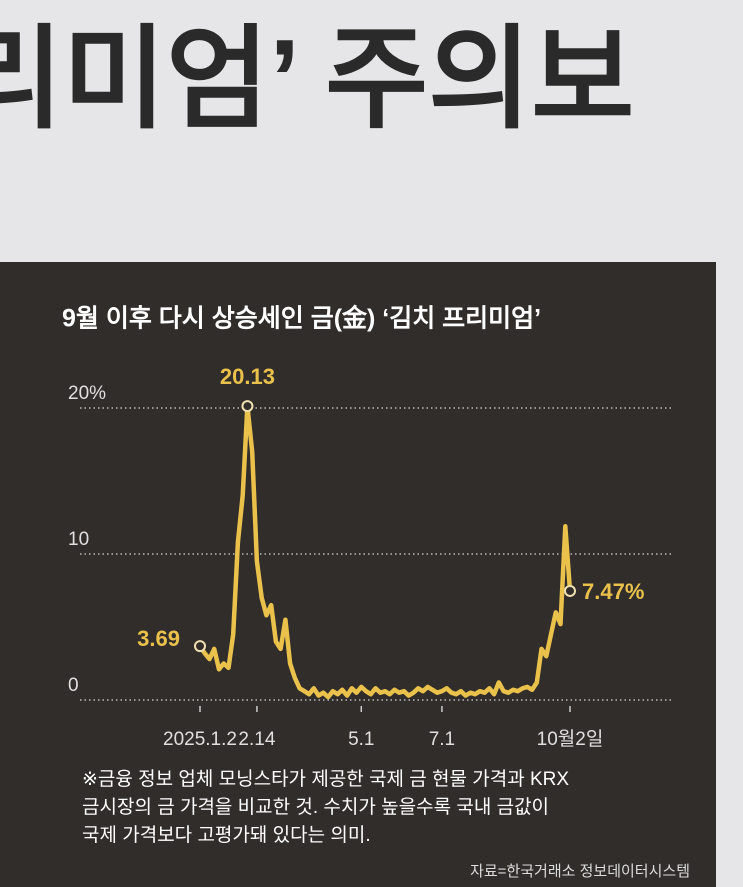 The image size is (743, 887). What do you see at coordinates (317, 79) in the screenshot?
I see `headline: 리미엄’ 주의보` at bounding box center [317, 79].